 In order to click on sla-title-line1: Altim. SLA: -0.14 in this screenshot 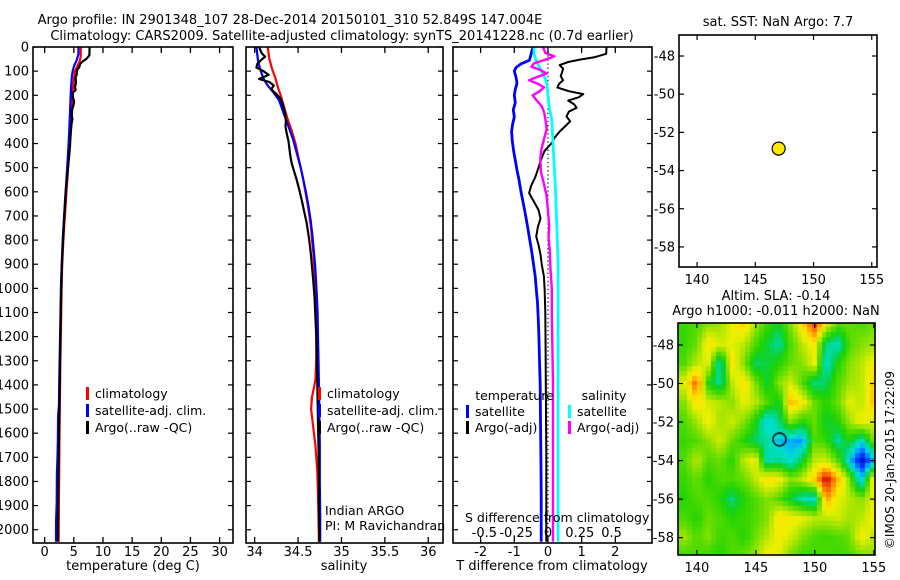, I will do `click(776, 296)`.